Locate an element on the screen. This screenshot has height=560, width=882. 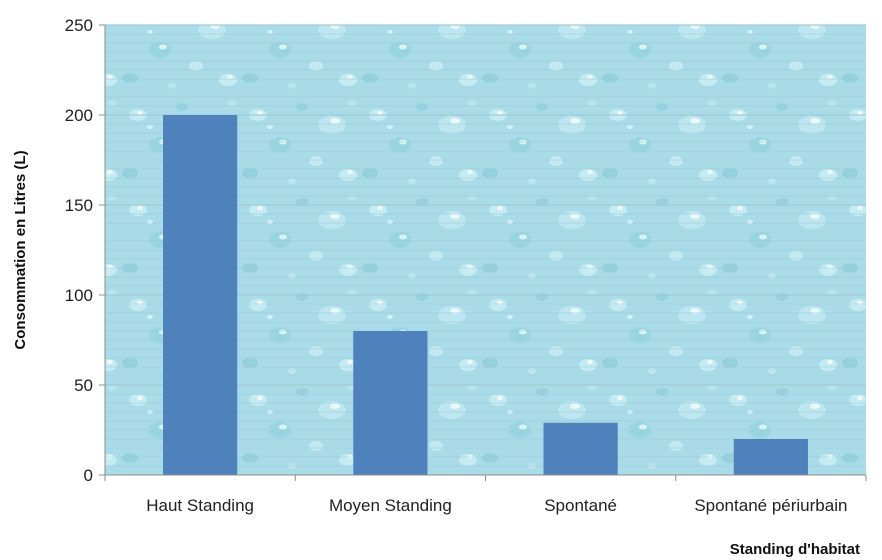
bar-moyen-standing is located at coordinates (390, 403).